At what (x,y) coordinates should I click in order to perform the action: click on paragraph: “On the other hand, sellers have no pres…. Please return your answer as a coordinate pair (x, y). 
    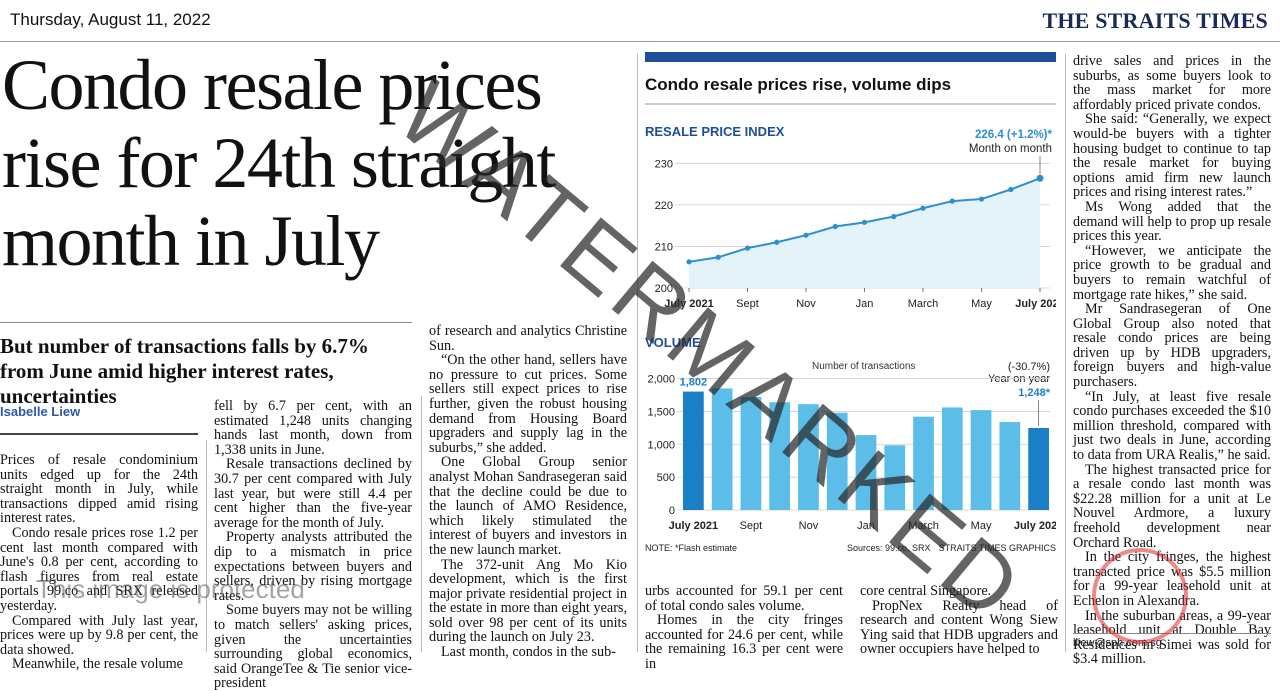
    Looking at the image, I should click on (528, 404).